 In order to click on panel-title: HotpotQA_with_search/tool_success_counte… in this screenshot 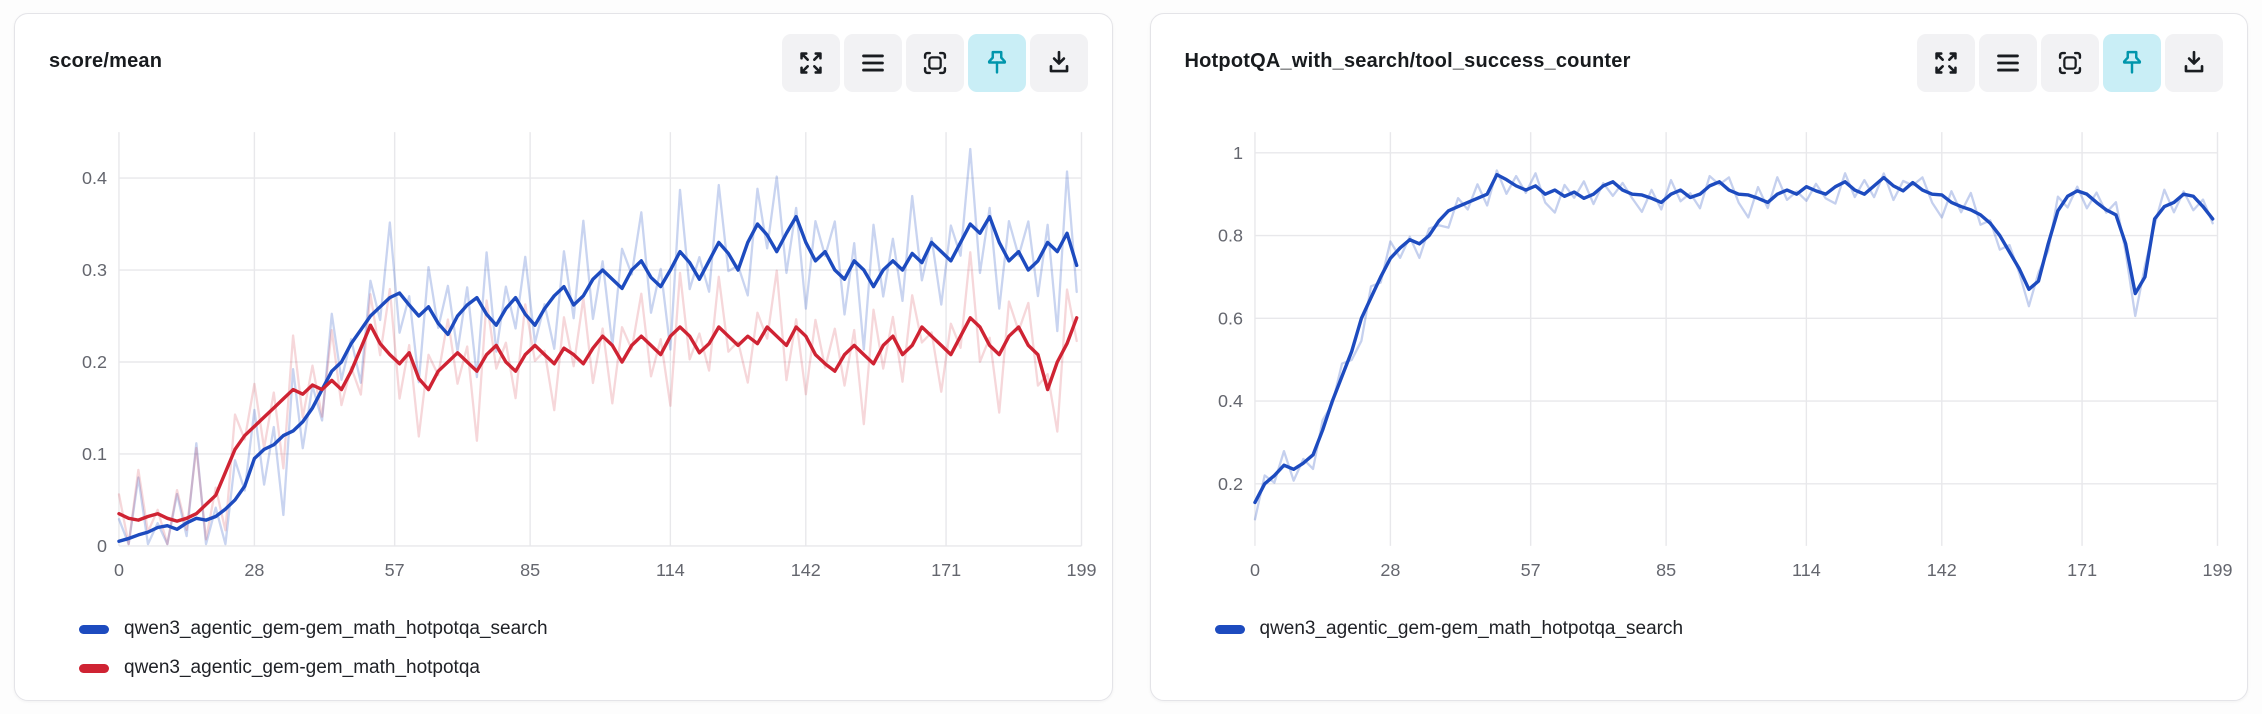, I will do `click(1407, 61)`.